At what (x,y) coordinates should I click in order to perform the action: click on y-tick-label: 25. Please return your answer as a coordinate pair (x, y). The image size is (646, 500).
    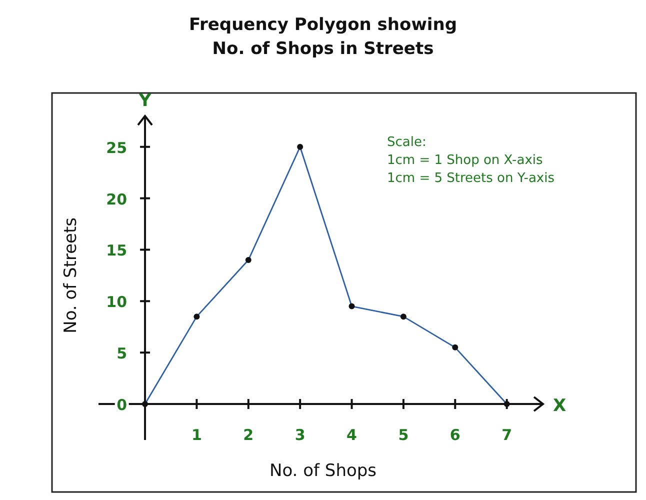
    Looking at the image, I should click on (117, 147).